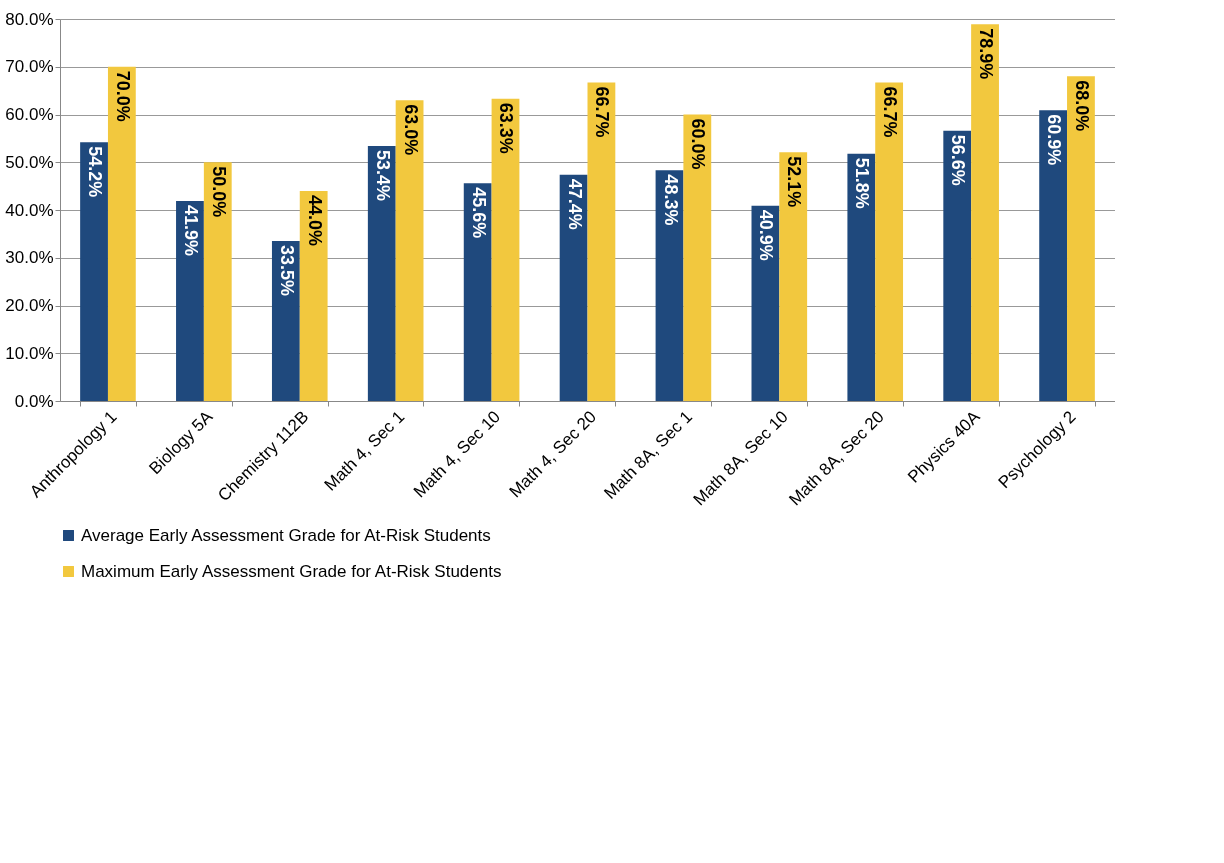 This screenshot has height=863, width=1224. What do you see at coordinates (1054, 140) in the screenshot?
I see `data-label: 60.9%` at bounding box center [1054, 140].